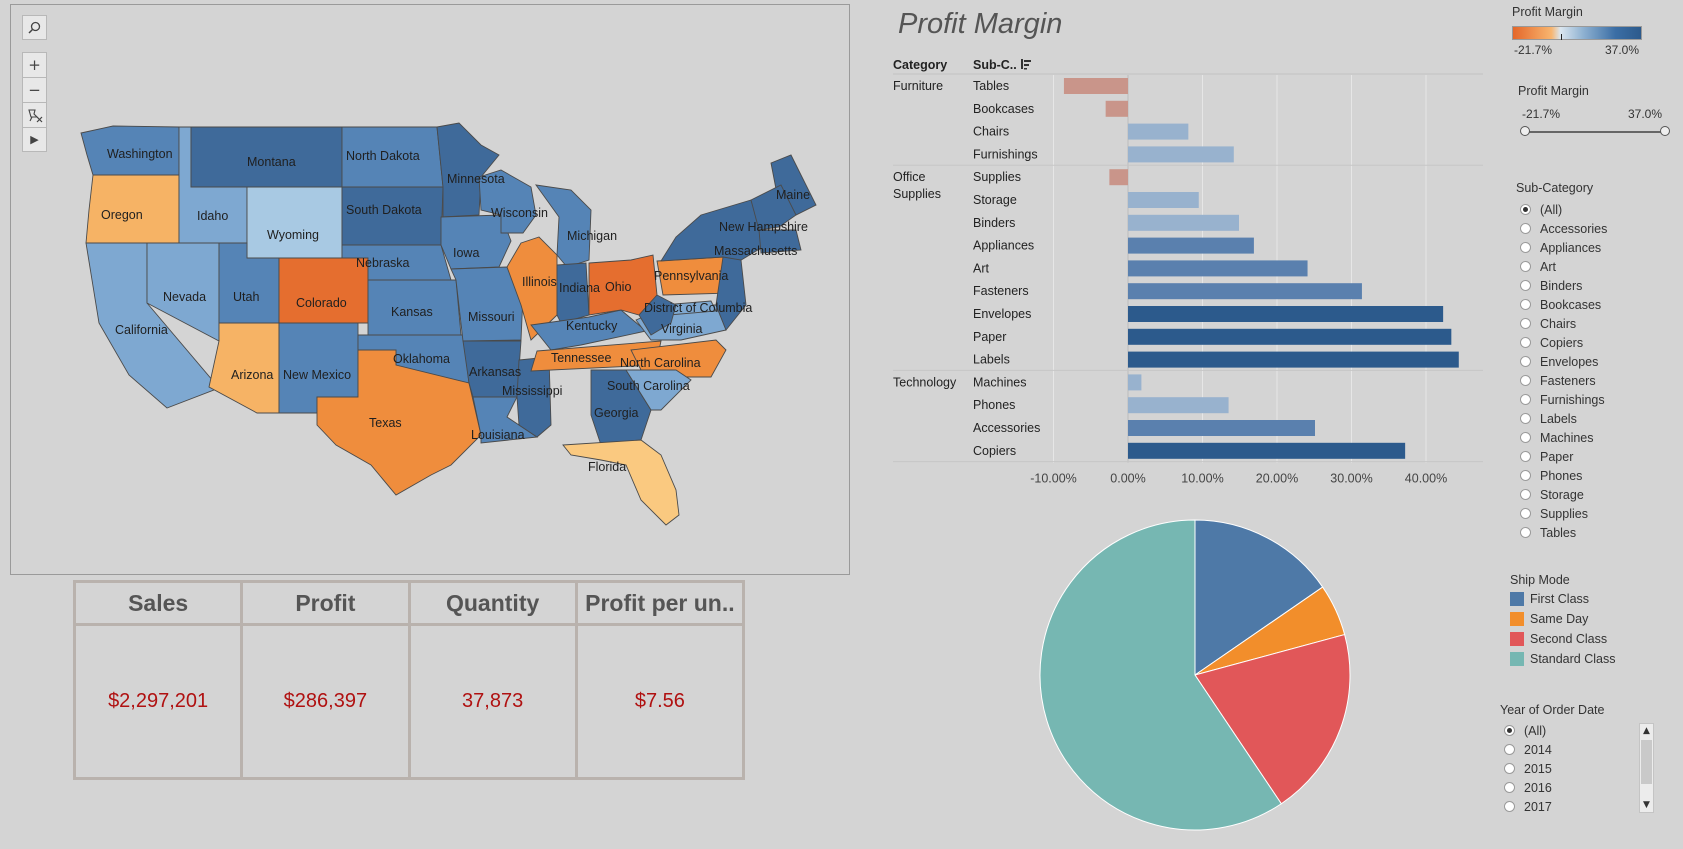  What do you see at coordinates (1646, 805) in the screenshot?
I see `scroll-down-icon: ▼` at bounding box center [1646, 805].